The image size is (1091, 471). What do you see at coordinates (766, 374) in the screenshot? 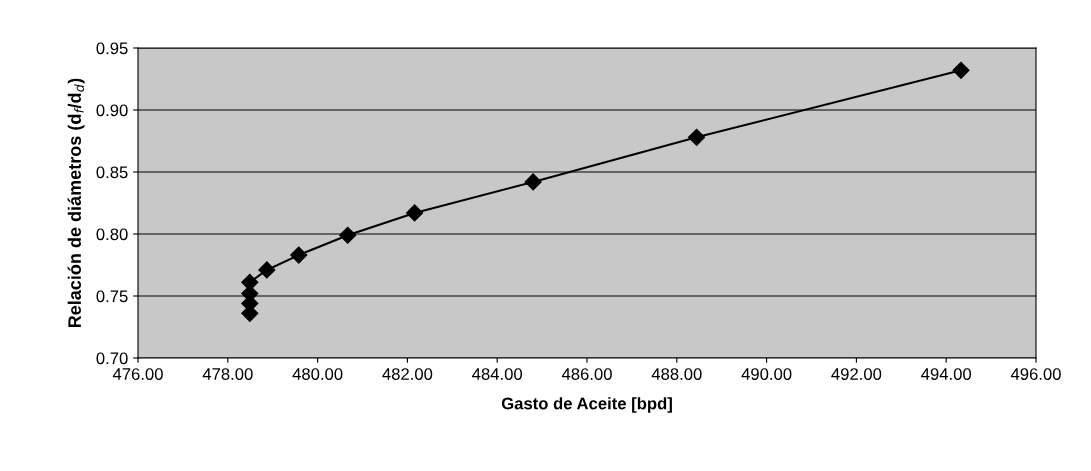
I see `x-tick-label: 490.00` at bounding box center [766, 374].